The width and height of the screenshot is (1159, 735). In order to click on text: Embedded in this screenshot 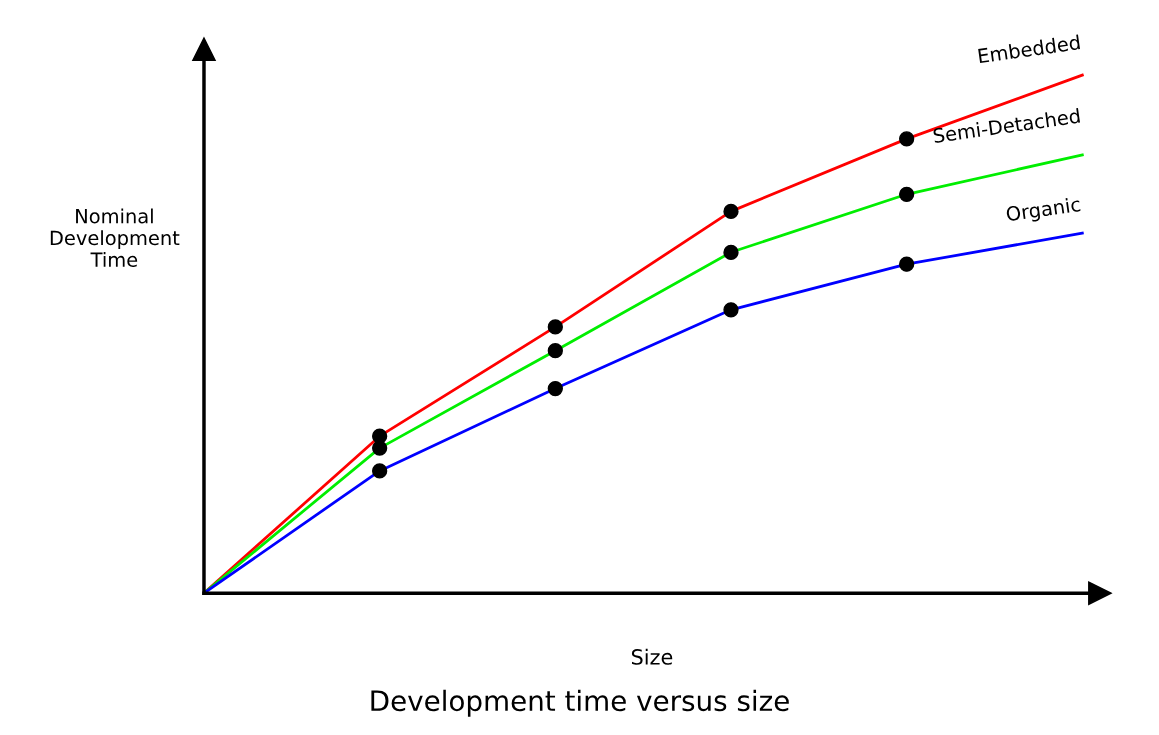, I will do `click(1029, 49)`.